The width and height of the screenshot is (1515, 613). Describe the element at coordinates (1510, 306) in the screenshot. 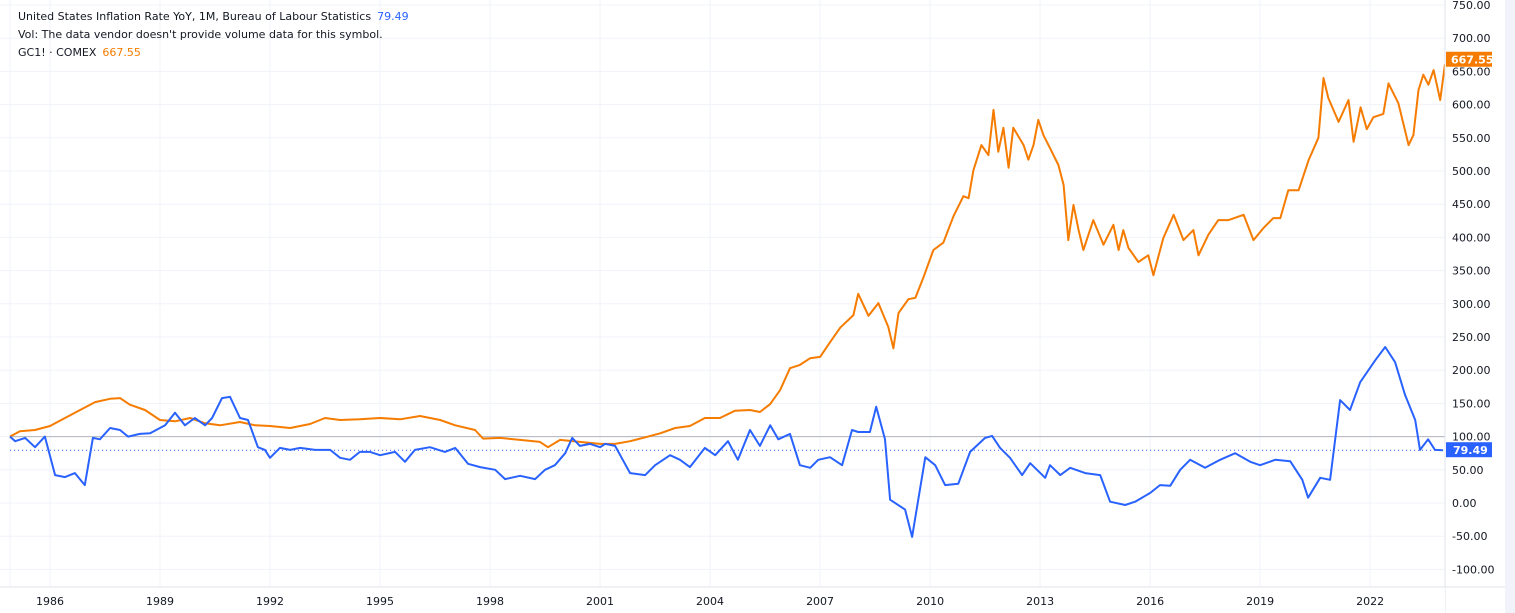

I see `right-edge-strip` at that location.